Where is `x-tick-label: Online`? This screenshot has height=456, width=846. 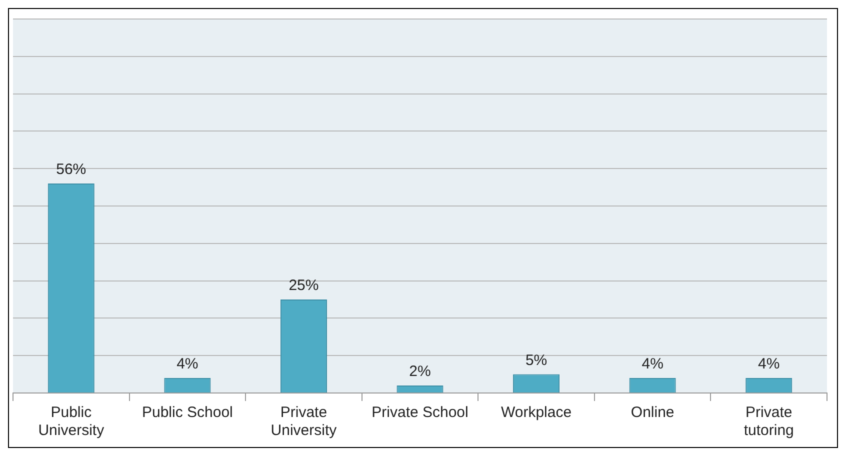
x-tick-label: Online is located at coordinates (652, 413).